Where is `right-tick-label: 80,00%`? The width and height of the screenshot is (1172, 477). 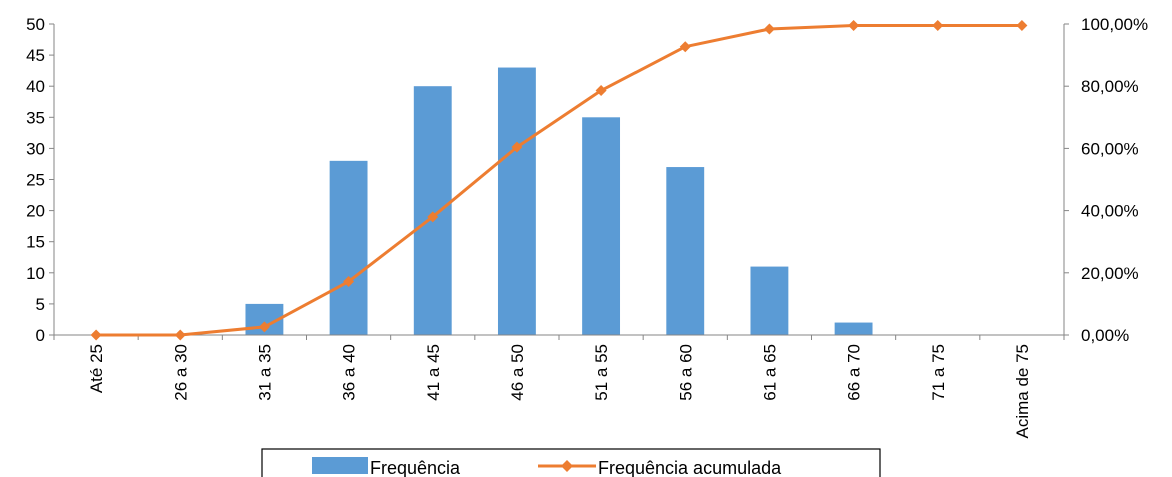
right-tick-label: 80,00% is located at coordinates (1110, 86).